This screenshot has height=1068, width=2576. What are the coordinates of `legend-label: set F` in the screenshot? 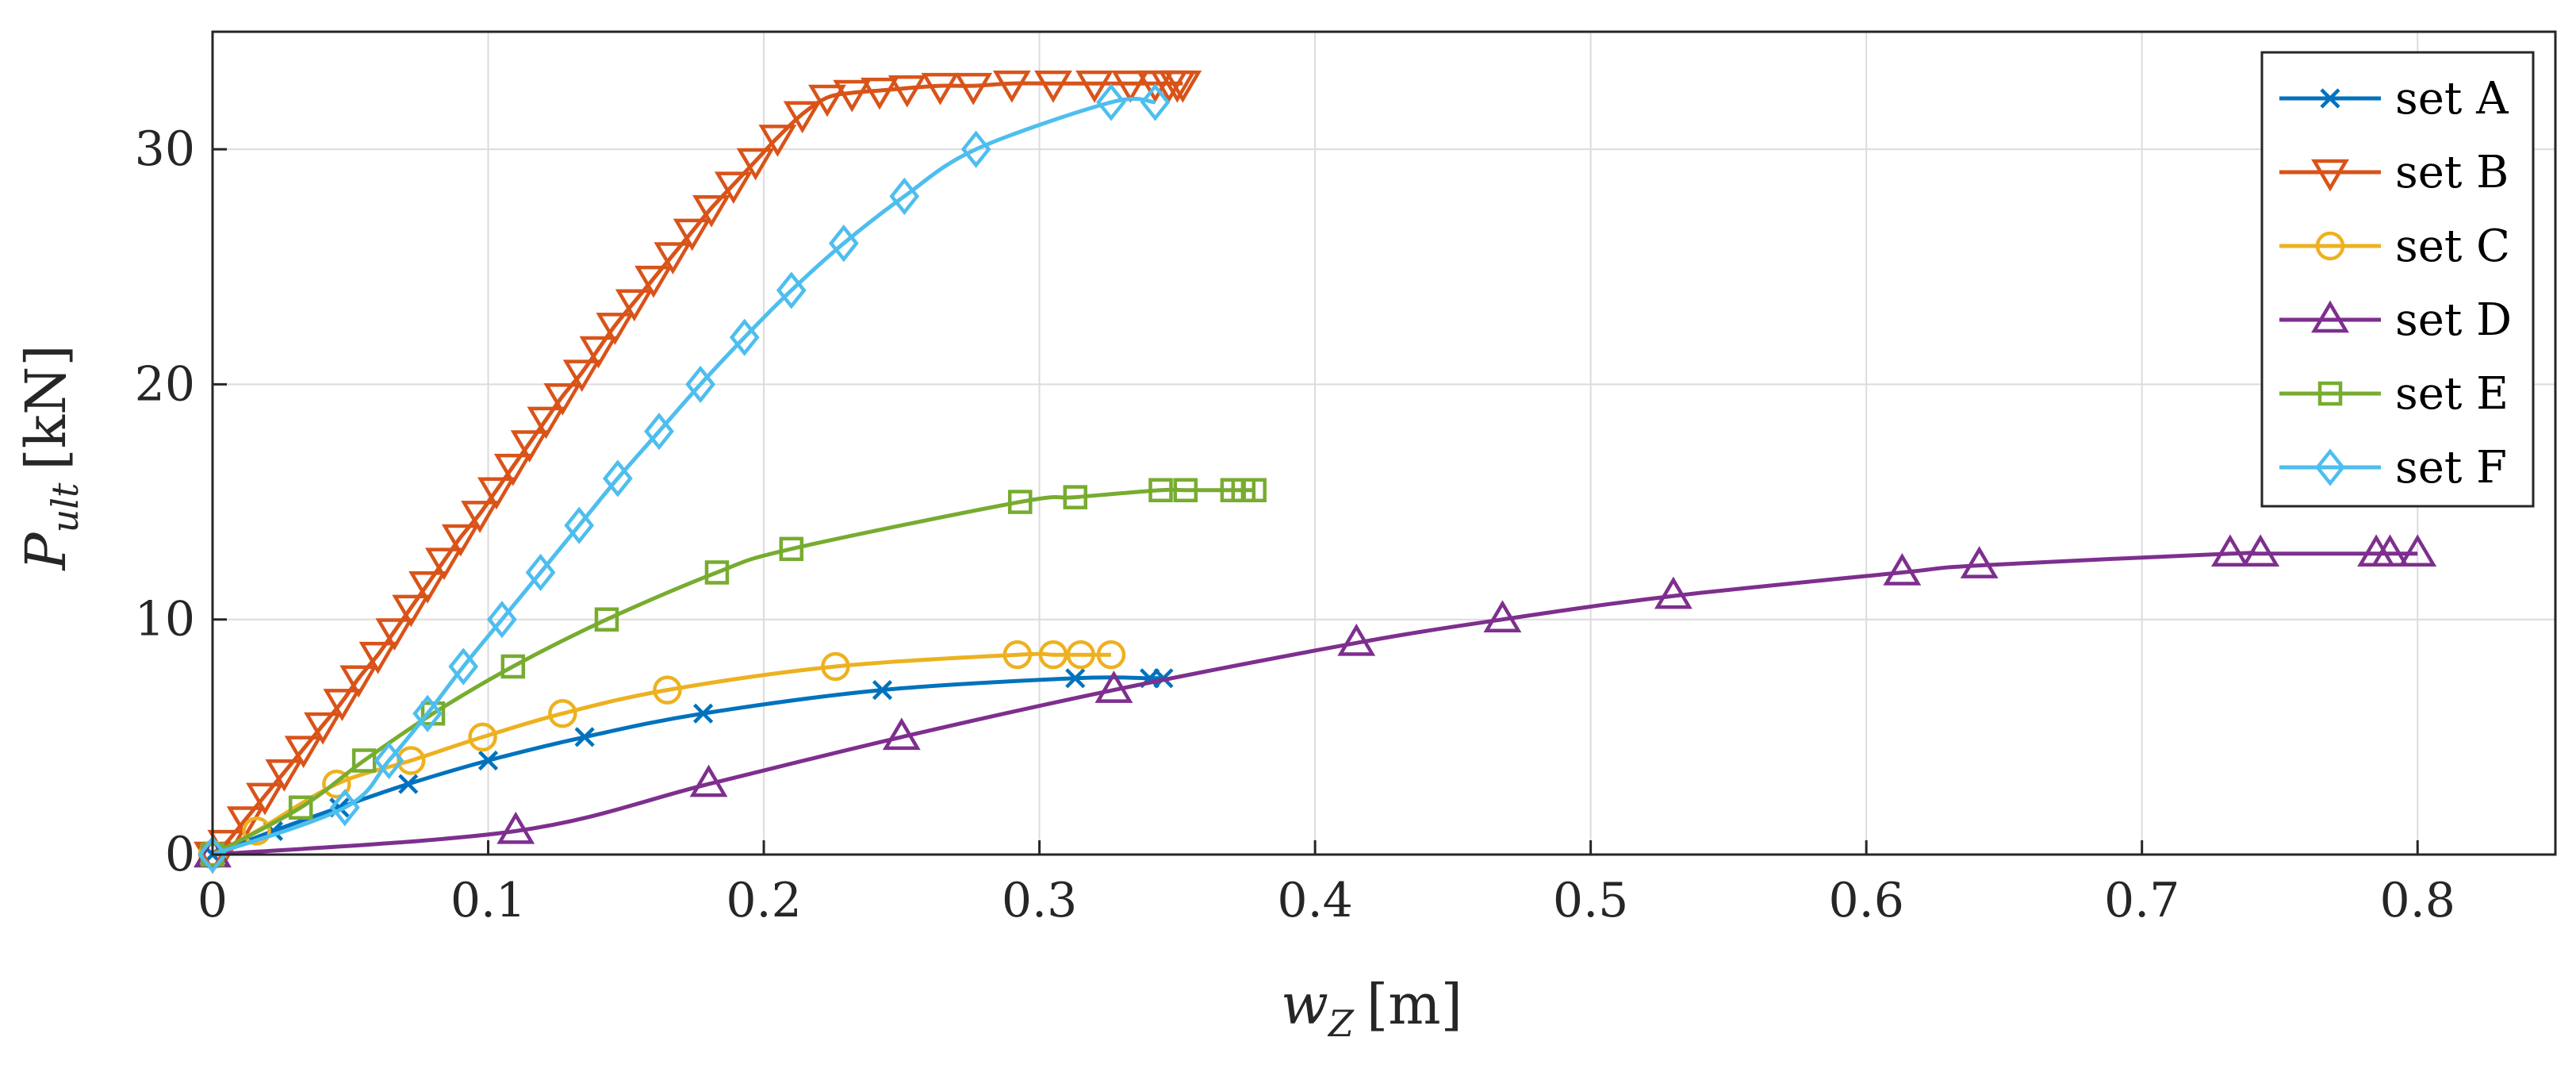 It's located at (2451, 468).